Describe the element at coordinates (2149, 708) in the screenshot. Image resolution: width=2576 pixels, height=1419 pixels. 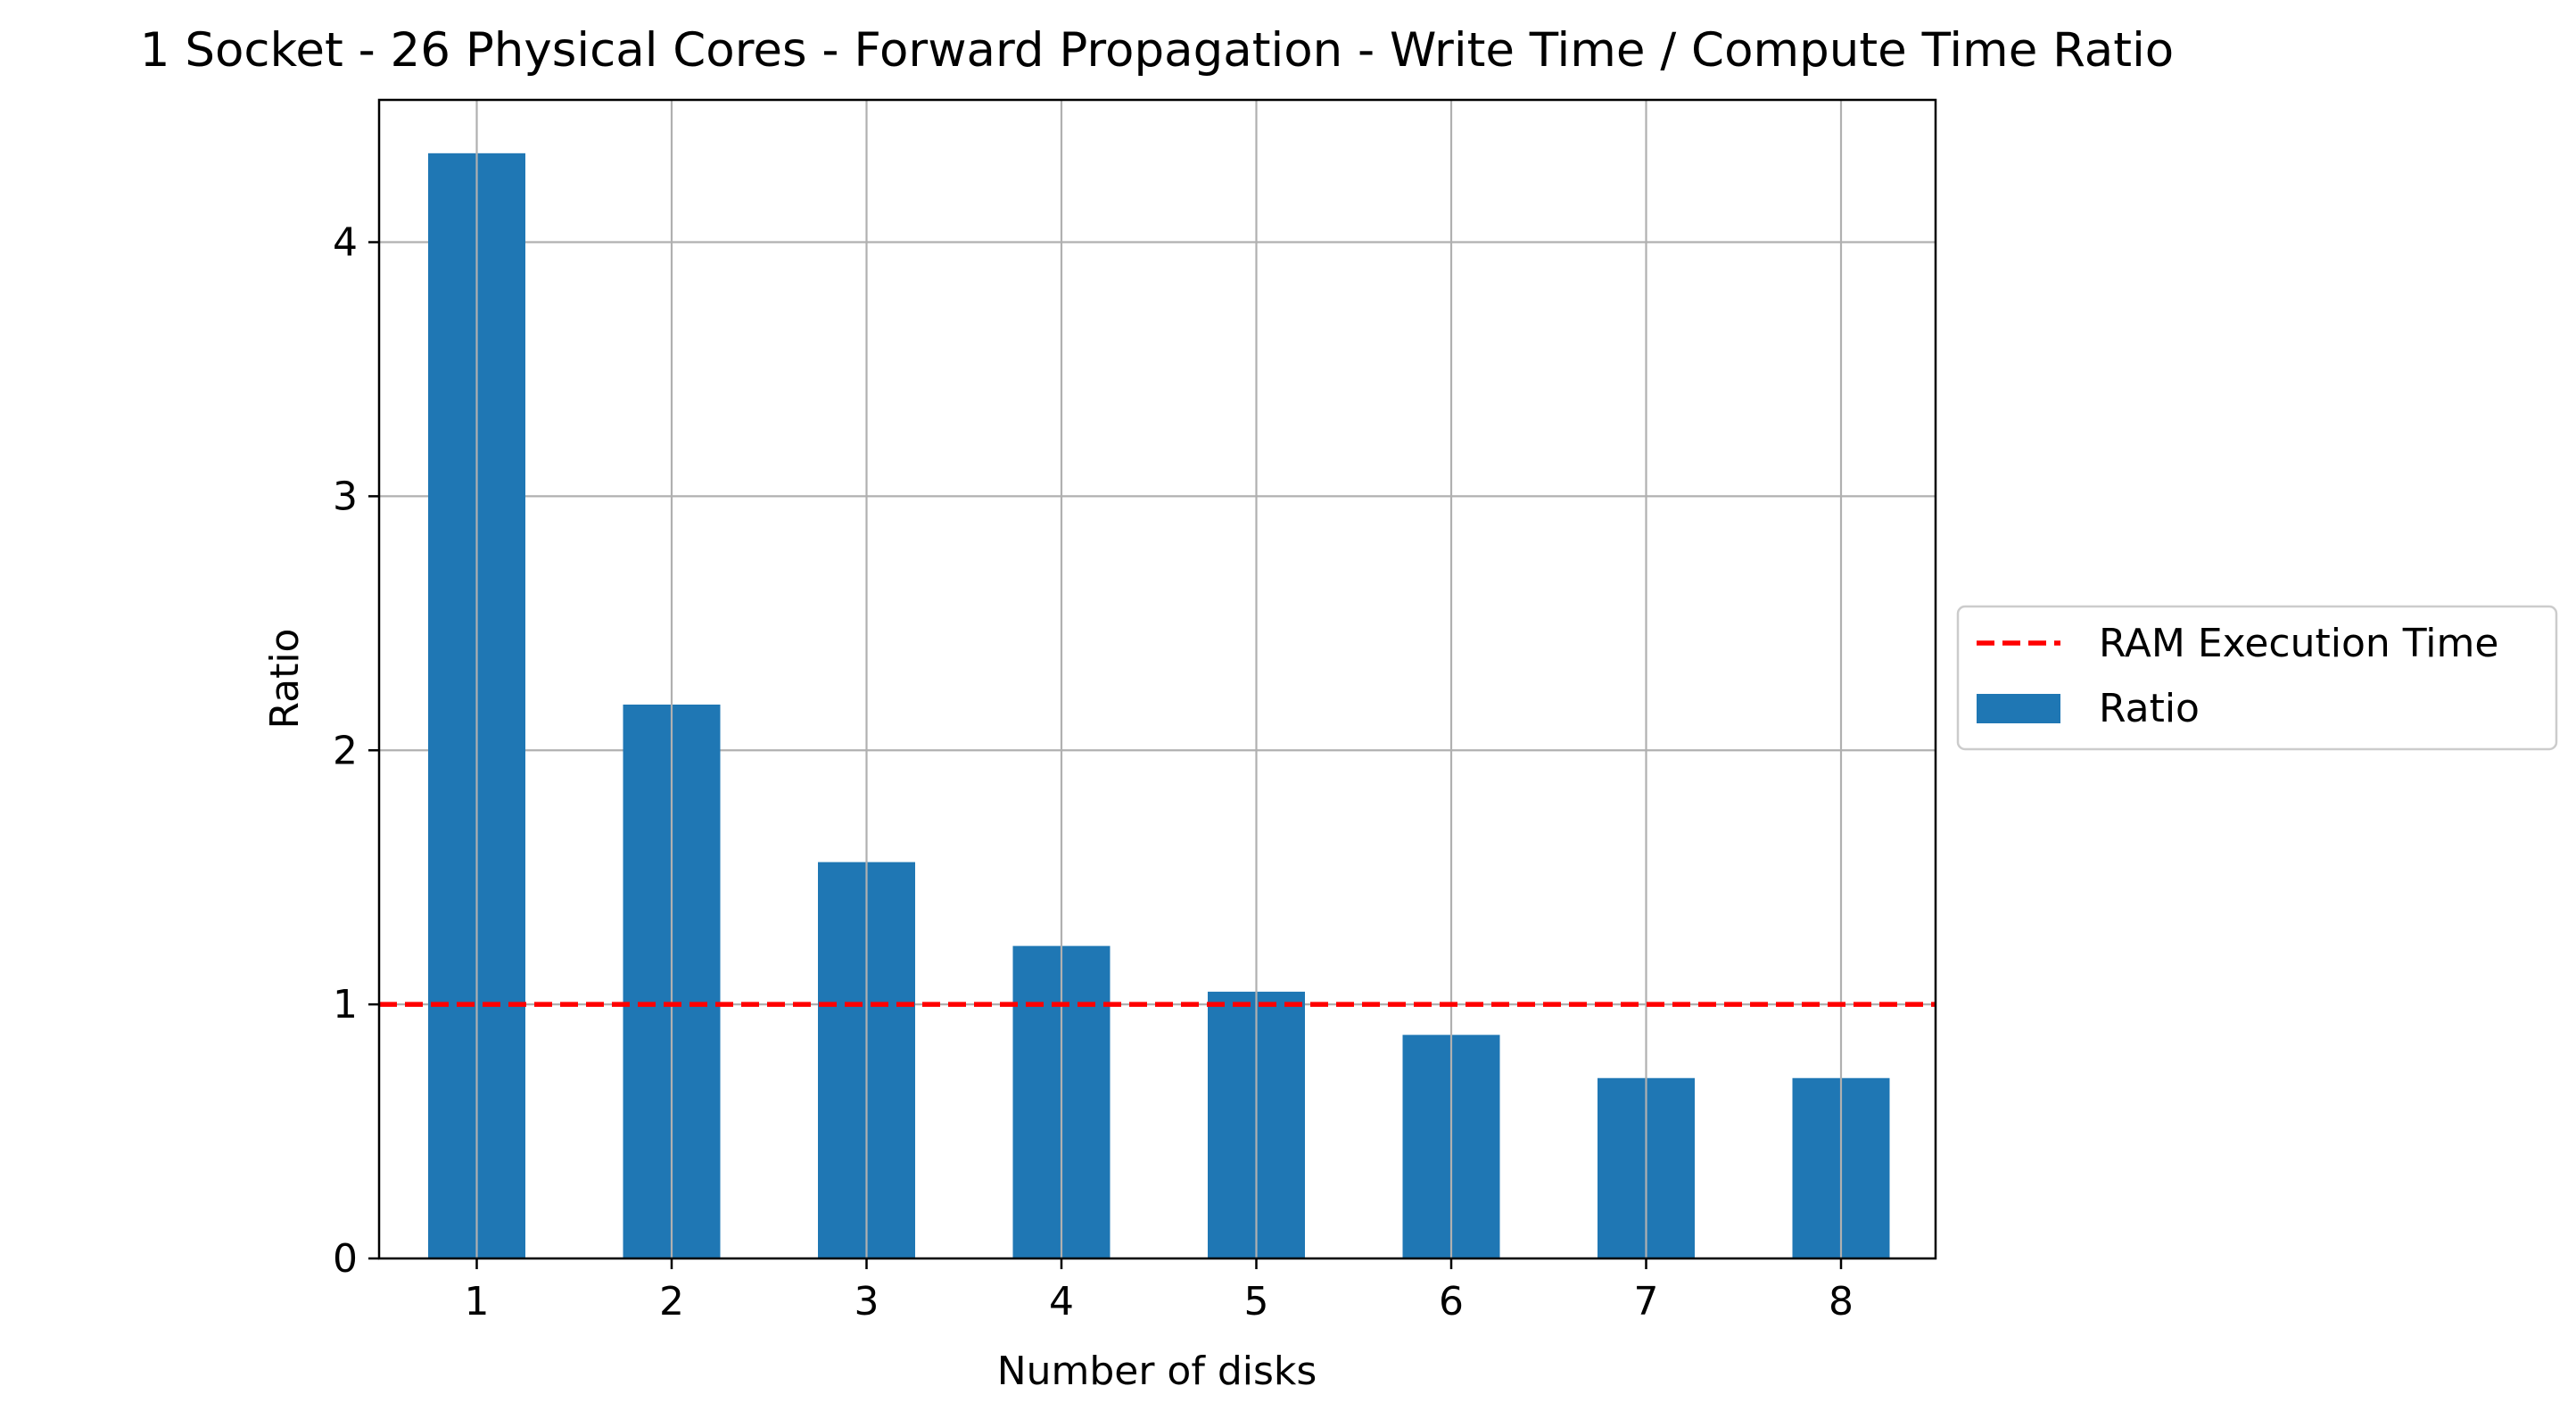
I see `legend-label-ratio: Ratio` at that location.